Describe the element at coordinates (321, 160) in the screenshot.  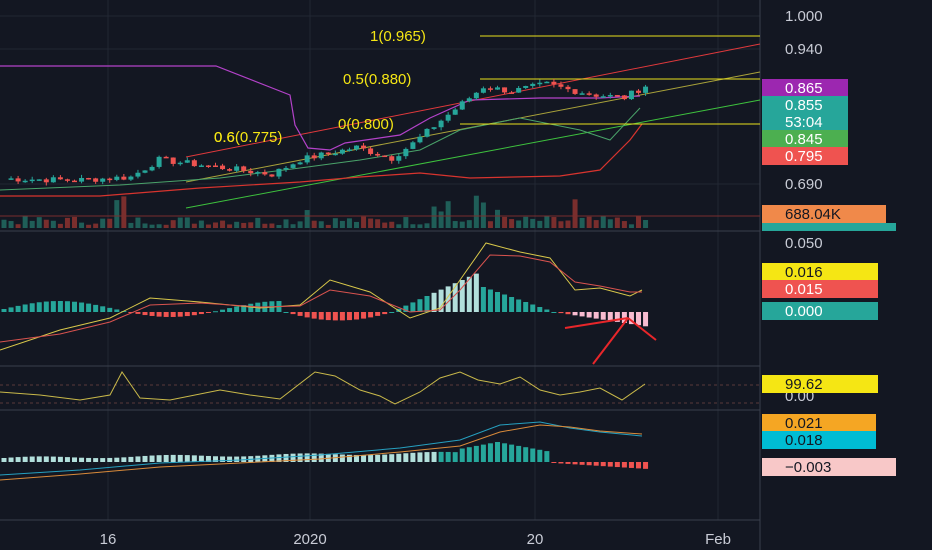
I see `band-lower` at that location.